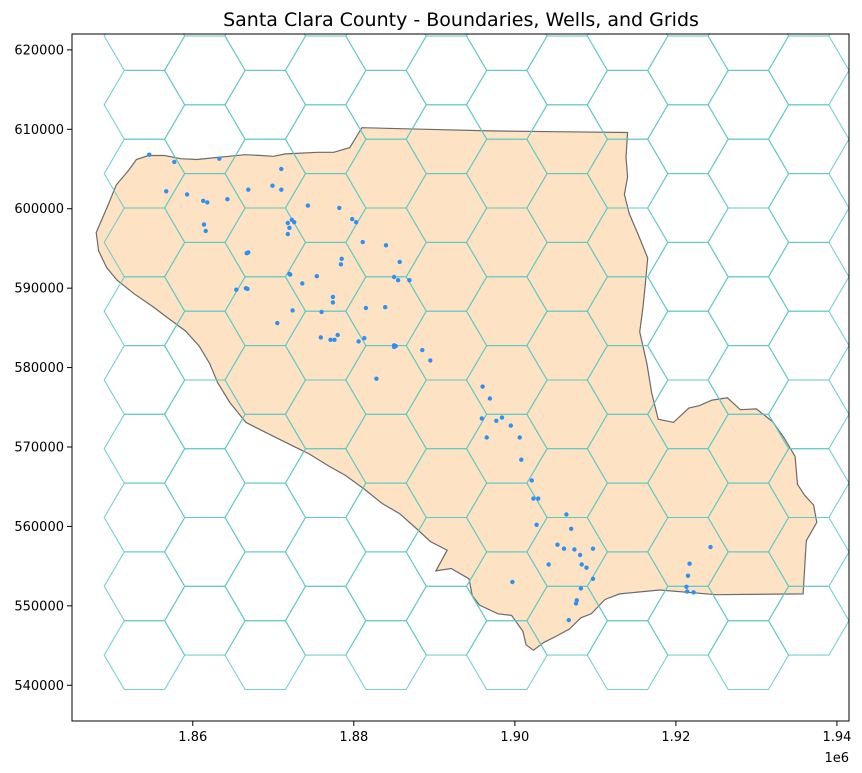 The image size is (862, 773). I want to click on x-axis: 1.86 1.88 1.90 1.92 1.94, so click(514, 733).